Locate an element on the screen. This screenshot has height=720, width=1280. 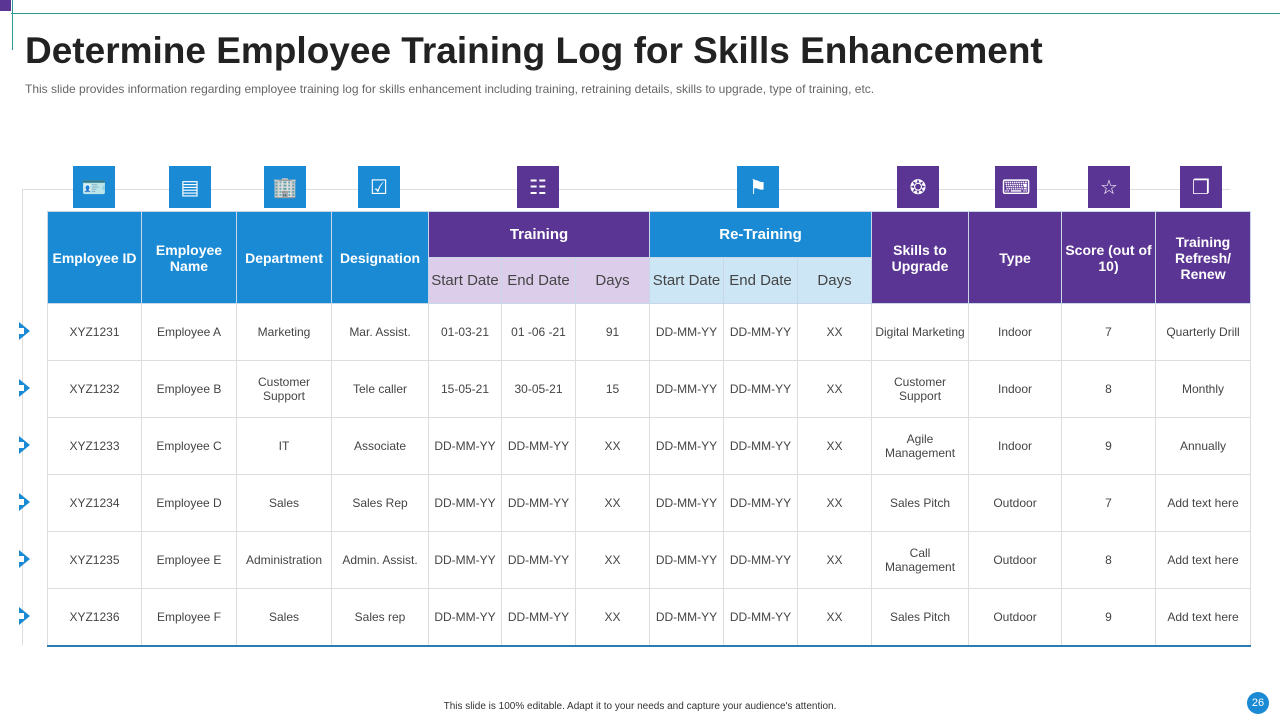
table-cell: Digital Marketing is located at coordinates (920, 332).